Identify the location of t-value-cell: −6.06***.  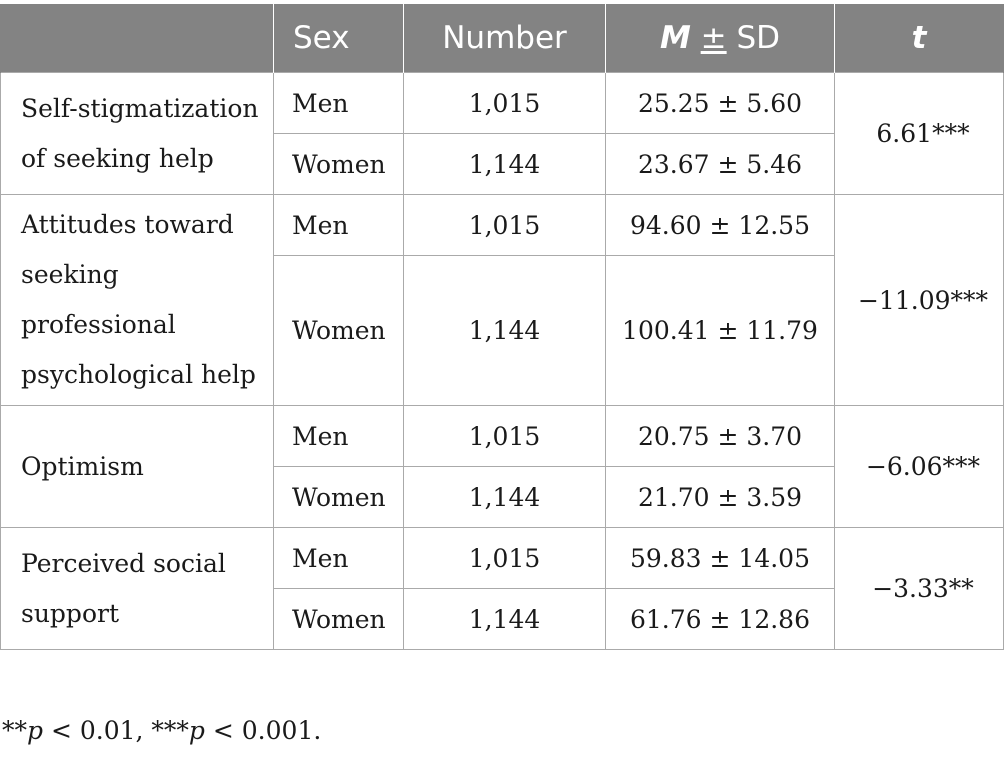
(919, 466).